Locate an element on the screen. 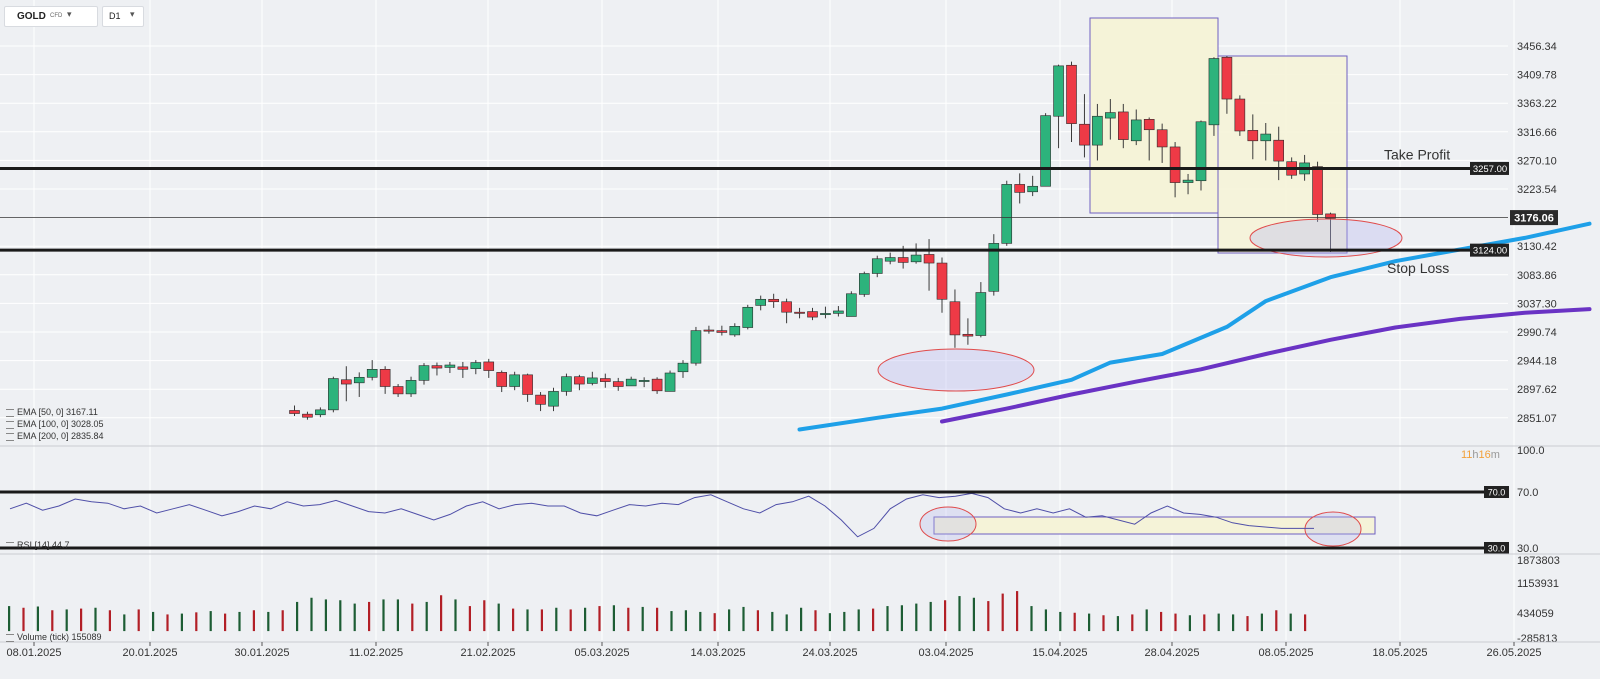 The image size is (1600, 679). legend-volume: Volume (tick) 155089 is located at coordinates (54, 637).